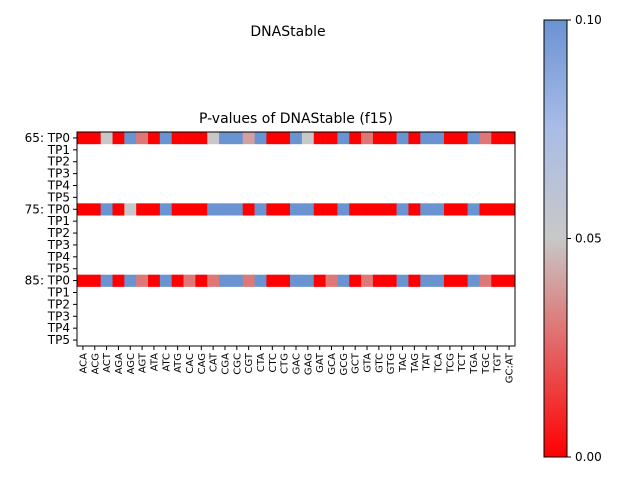 The height and width of the screenshot is (480, 640). I want to click on x-tick-label: ACG, so click(95, 363).